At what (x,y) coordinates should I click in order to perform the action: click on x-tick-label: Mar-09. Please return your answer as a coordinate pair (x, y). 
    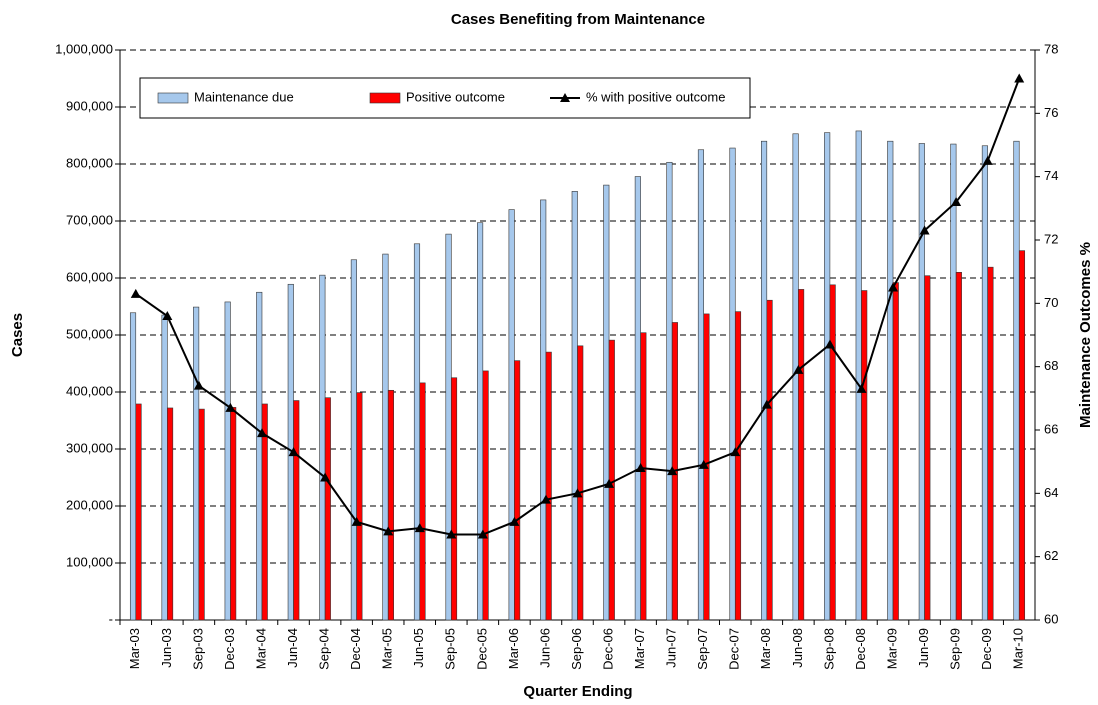
    Looking at the image, I should click on (891, 648).